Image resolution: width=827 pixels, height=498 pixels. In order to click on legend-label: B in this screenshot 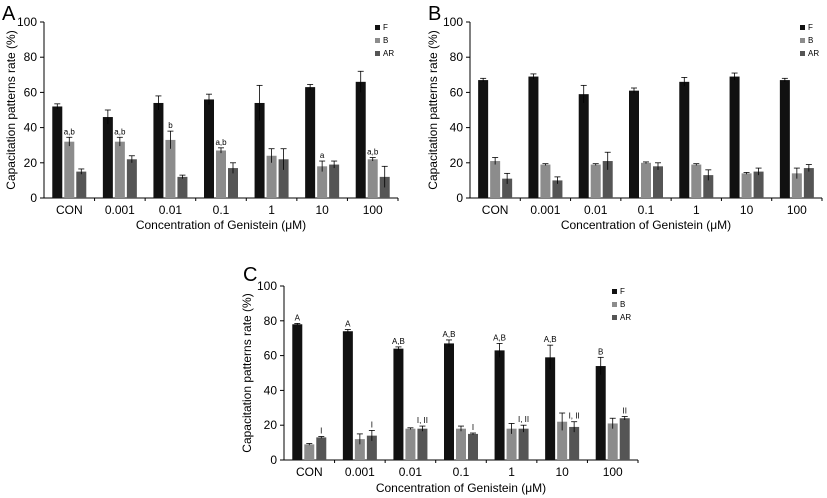, I will do `click(385, 40)`.